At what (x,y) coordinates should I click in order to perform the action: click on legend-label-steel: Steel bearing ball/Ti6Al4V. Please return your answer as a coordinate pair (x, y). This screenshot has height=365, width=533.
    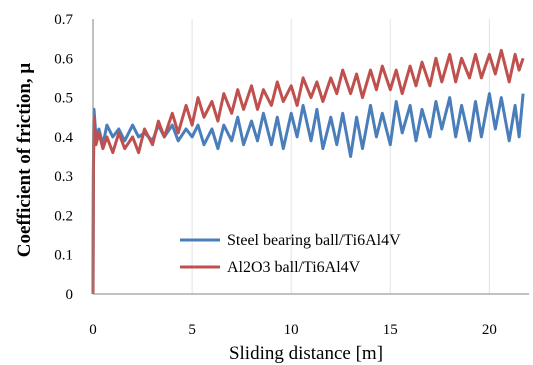
    Looking at the image, I should click on (314, 240).